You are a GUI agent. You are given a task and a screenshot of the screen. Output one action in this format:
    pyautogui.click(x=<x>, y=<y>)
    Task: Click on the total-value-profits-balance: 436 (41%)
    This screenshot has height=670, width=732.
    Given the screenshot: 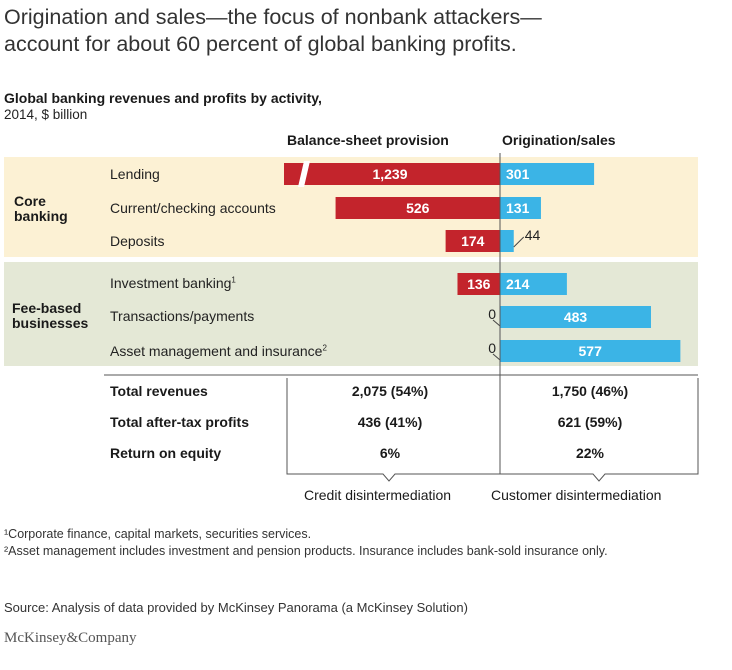 What is the action you would take?
    pyautogui.click(x=390, y=422)
    